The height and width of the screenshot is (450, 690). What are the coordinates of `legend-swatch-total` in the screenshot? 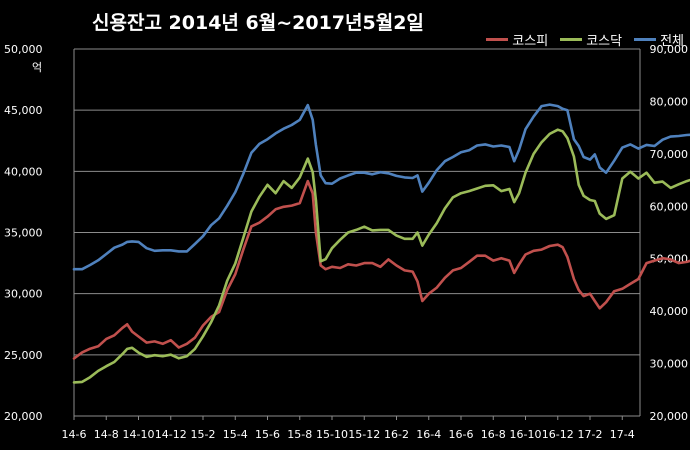 It's located at (645, 39).